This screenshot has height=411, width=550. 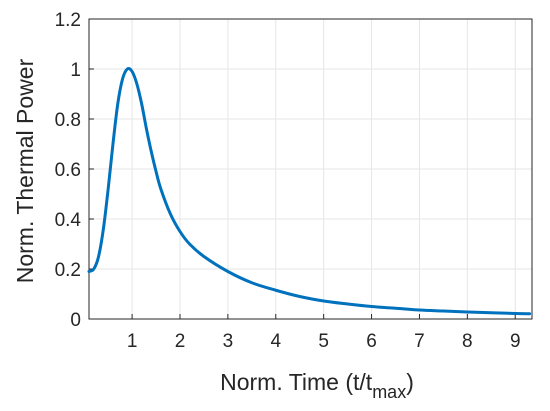 I want to click on y-tick-label: 0.2, so click(x=68, y=270).